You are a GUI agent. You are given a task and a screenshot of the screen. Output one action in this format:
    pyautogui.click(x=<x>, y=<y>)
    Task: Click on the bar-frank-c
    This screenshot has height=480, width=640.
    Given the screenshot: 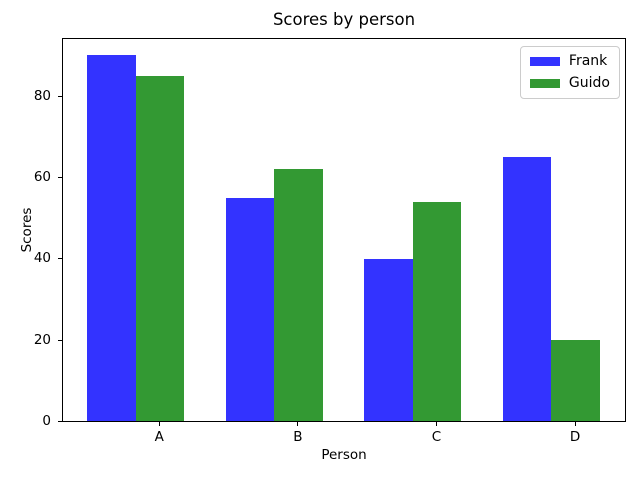 What is the action you would take?
    pyautogui.click(x=388, y=339)
    